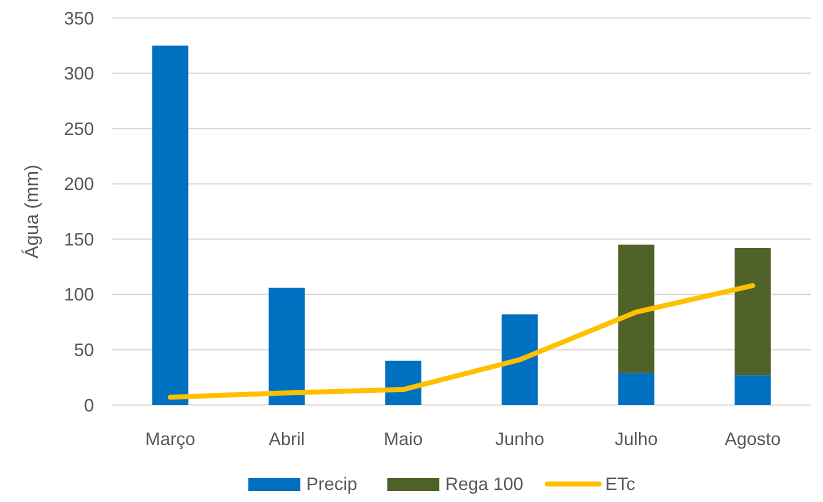 This screenshot has width=823, height=502. What do you see at coordinates (332, 484) in the screenshot?
I see `legend-label: Precip` at bounding box center [332, 484].